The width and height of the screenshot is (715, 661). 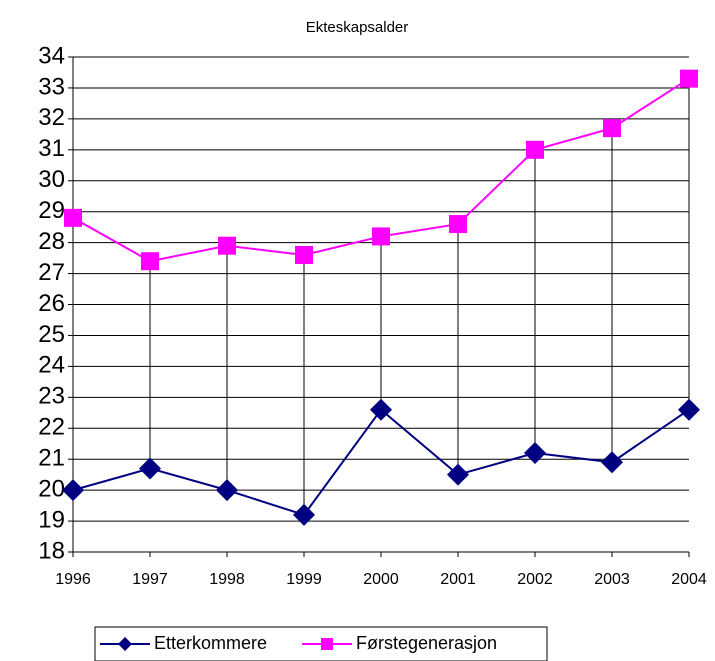 I want to click on y-tick-label: 27, so click(x=51, y=272).